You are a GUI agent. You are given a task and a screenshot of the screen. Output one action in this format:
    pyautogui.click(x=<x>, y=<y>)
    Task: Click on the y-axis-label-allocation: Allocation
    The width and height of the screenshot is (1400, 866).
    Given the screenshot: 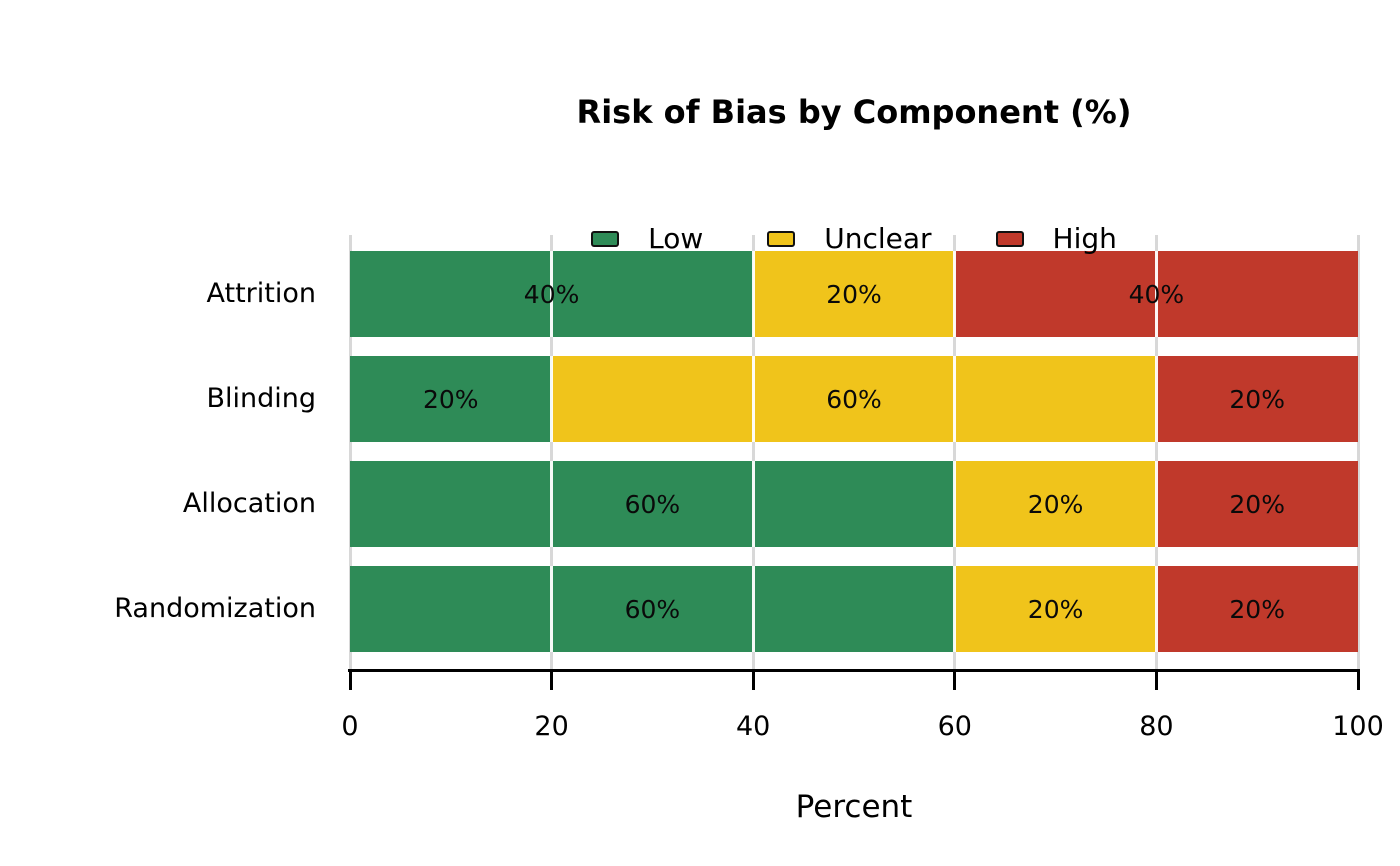 What is the action you would take?
    pyautogui.click(x=249, y=503)
    